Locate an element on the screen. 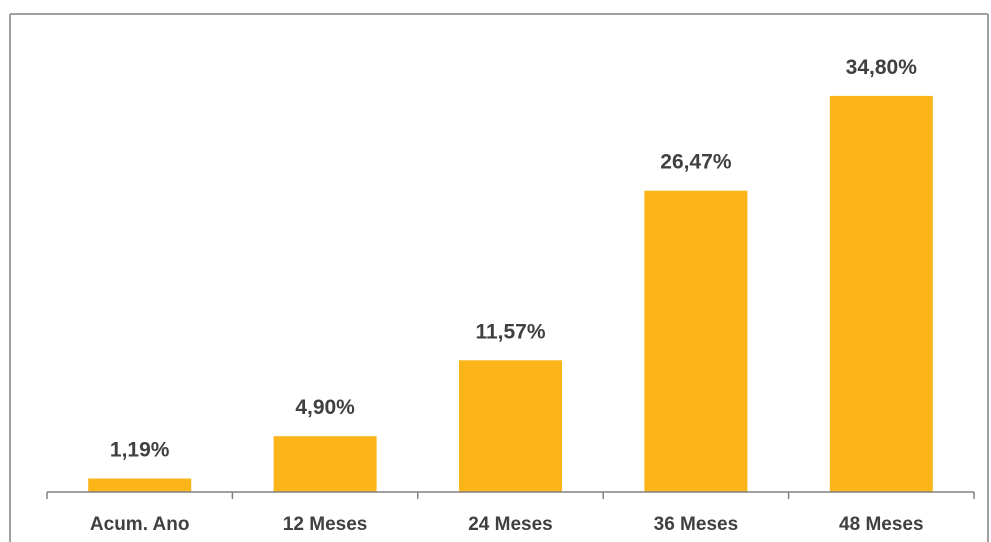 Image resolution: width=991 pixels, height=542 pixels. data-label-2: 4,90% is located at coordinates (325, 407).